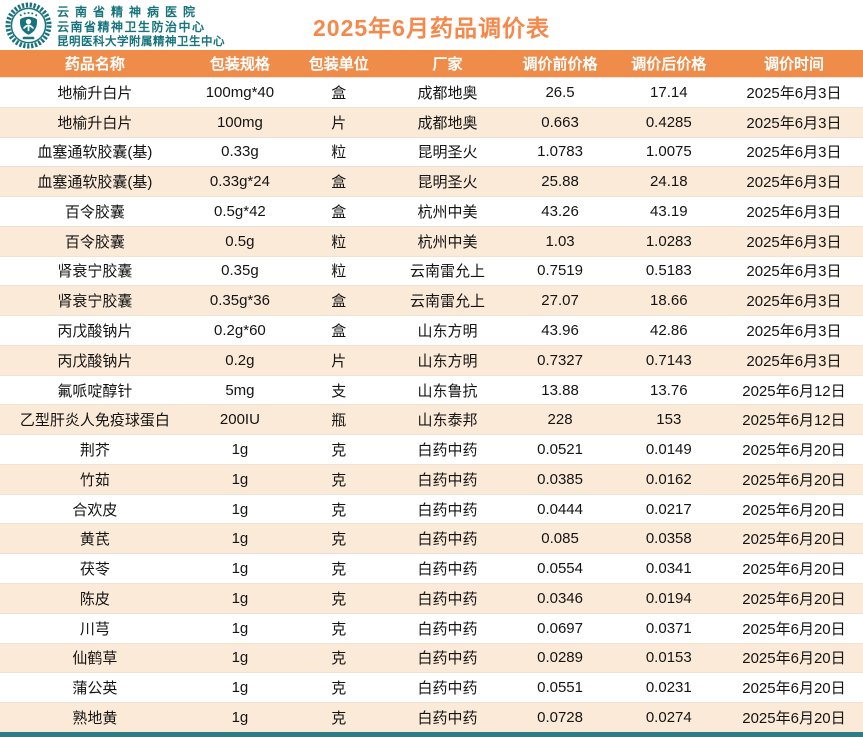  Describe the element at coordinates (95, 717) in the screenshot. I see `cell-drug-name: 熟地黄` at that location.